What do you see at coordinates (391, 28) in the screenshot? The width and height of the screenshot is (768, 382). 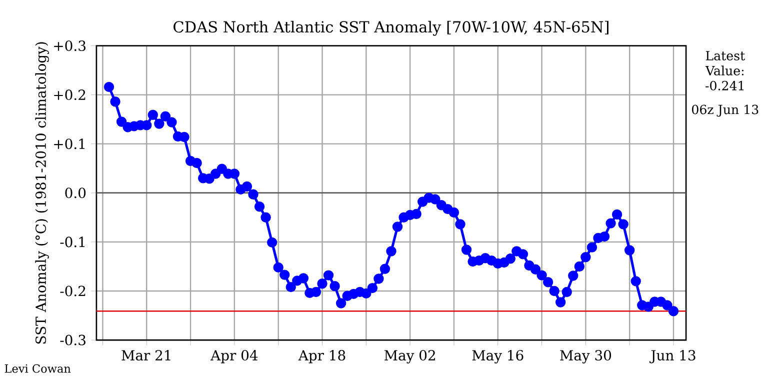 I see `chart-title: CDAS North Atlantic SST Anomaly [70W-10W, 45N-65N]` at bounding box center [391, 28].